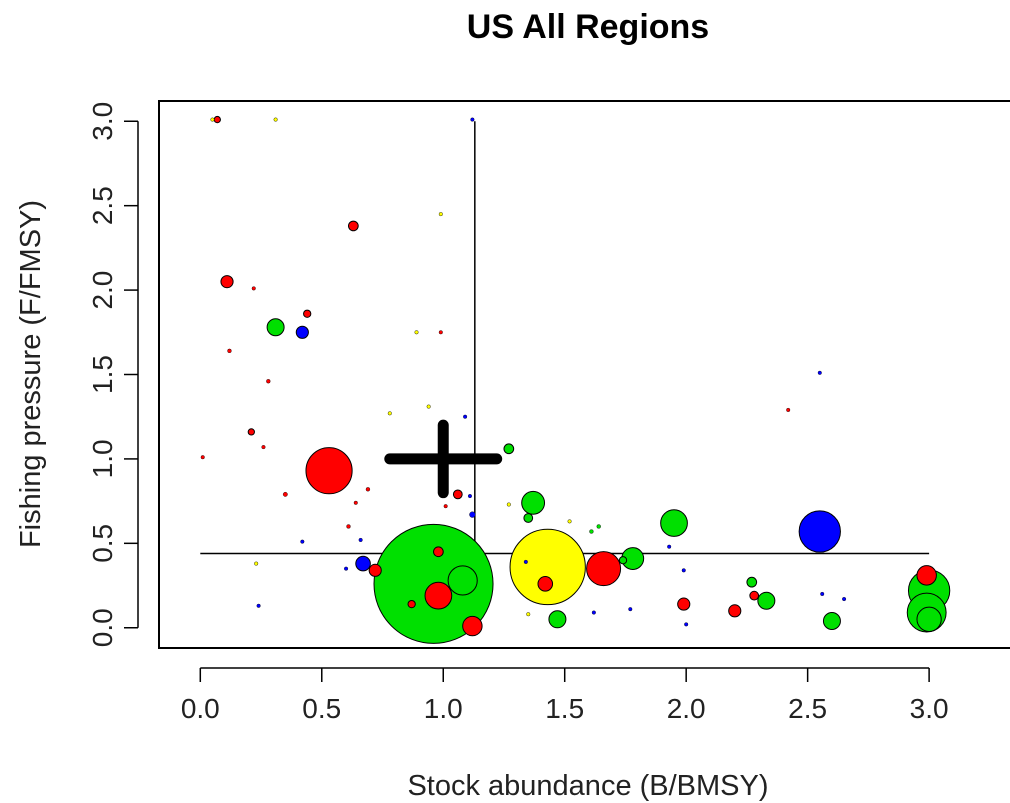 The image size is (1010, 803). Describe the element at coordinates (587, 786) in the screenshot. I see `x-axis-label: Stock abundance (B/BMSY)` at that location.